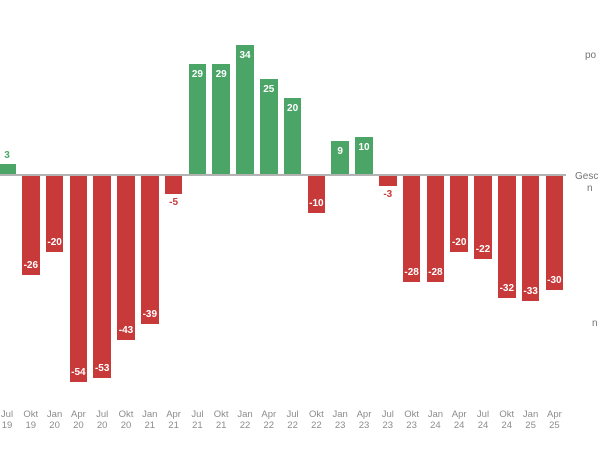 Image resolution: width=600 pixels, height=450 pixels. I want to click on bar-value-label: 3, so click(7, 155).